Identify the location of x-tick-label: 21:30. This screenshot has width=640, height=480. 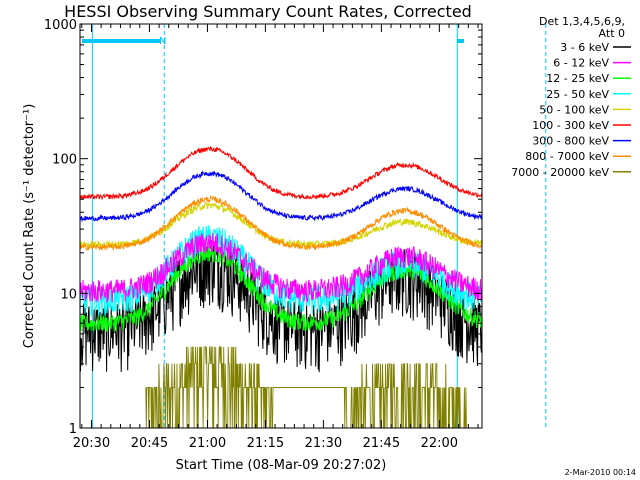
(323, 443).